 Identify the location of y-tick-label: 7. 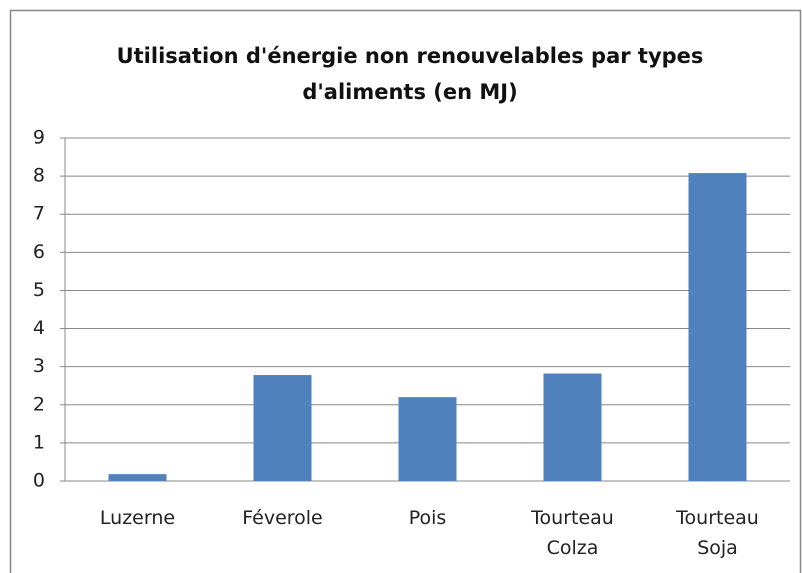
(39, 214).